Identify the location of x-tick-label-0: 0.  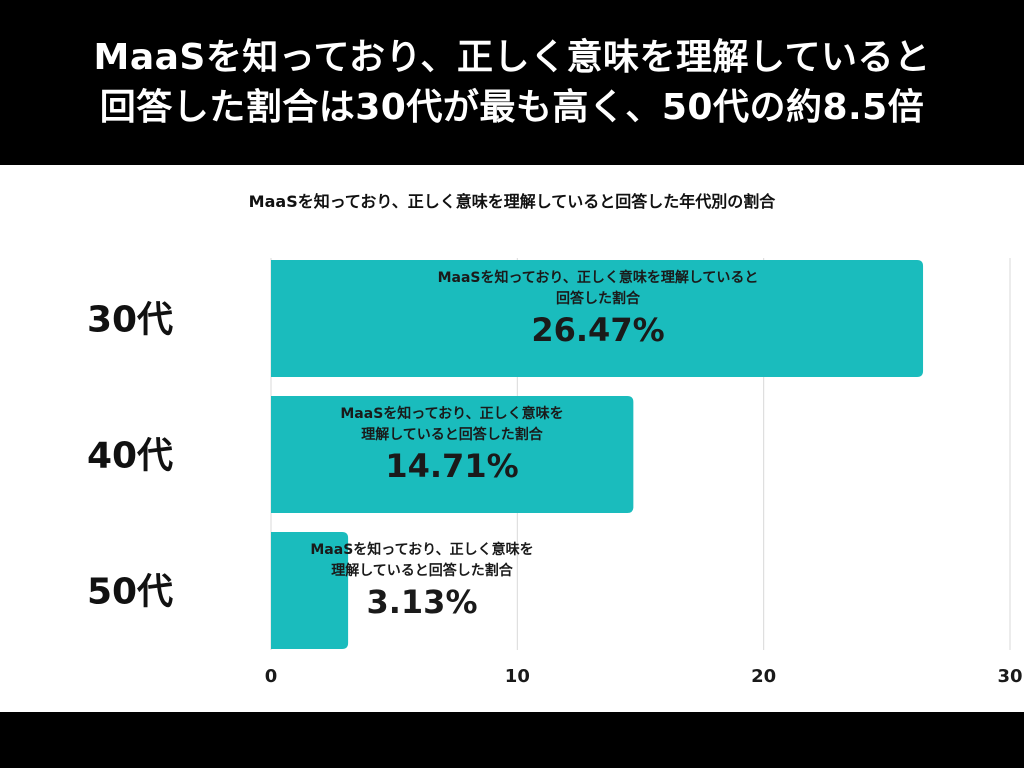
(271, 676).